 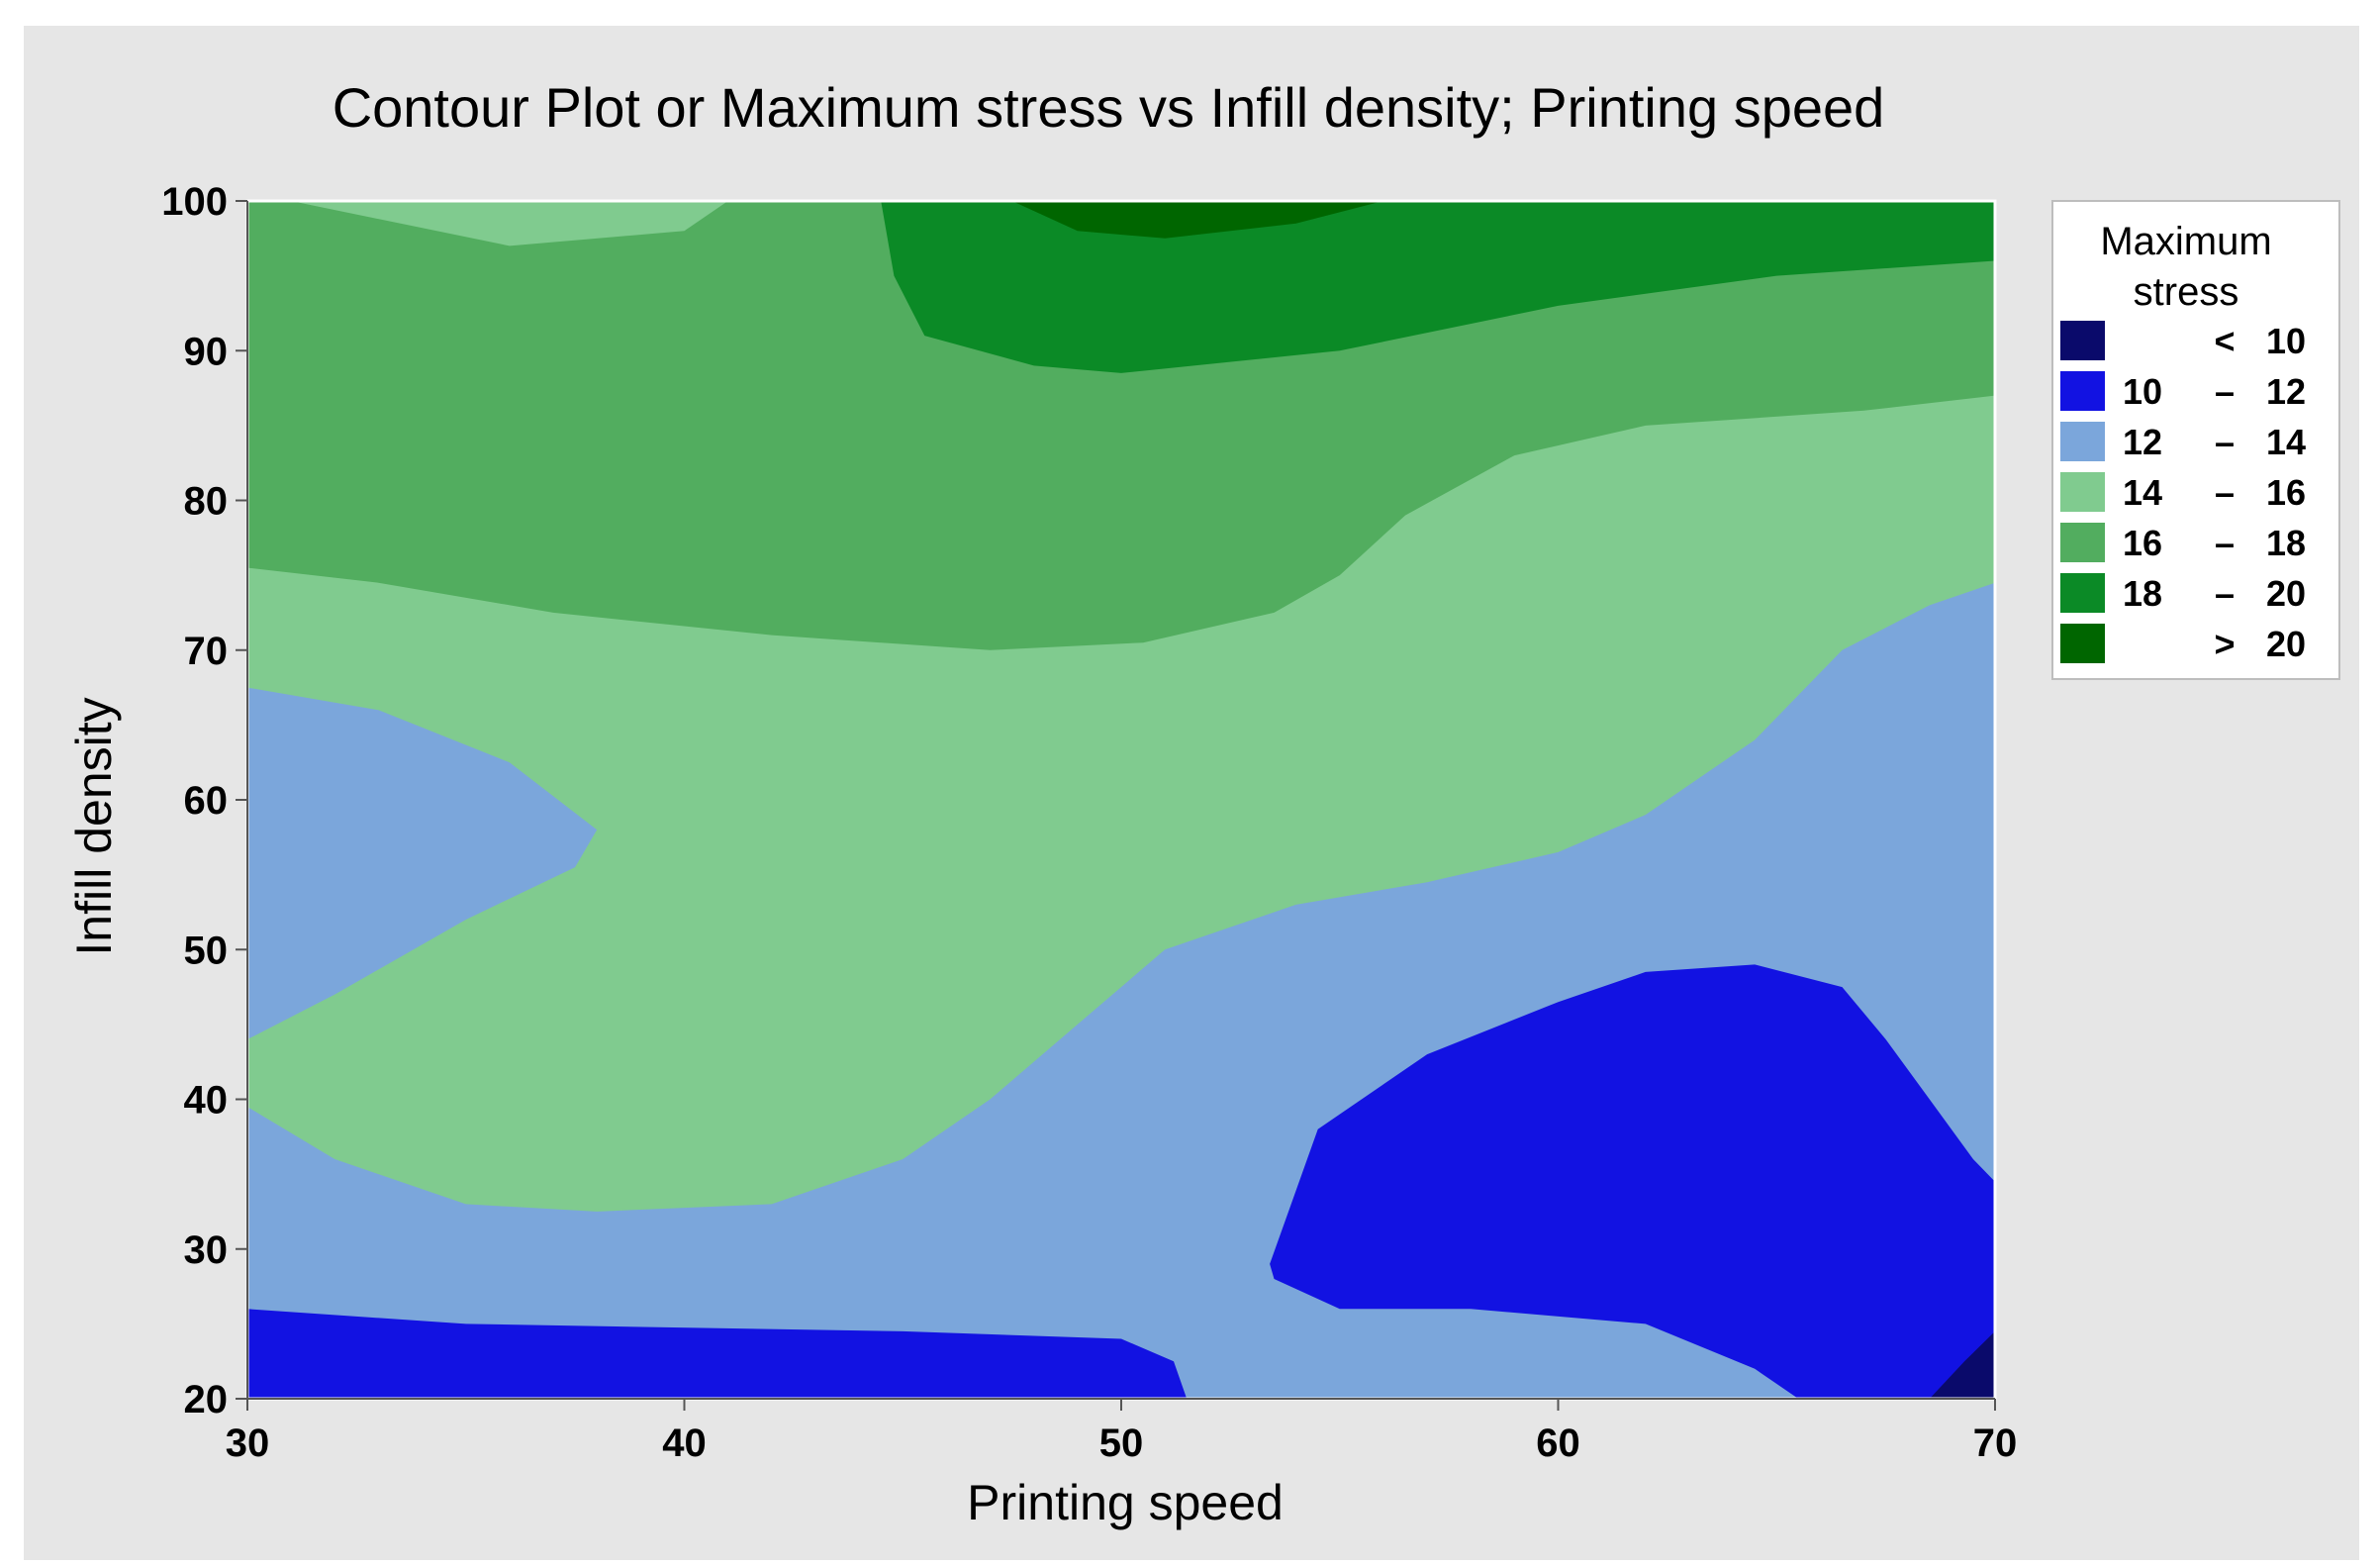 What do you see at coordinates (2142, 593) in the screenshot?
I see `legend-low-value: 18` at bounding box center [2142, 593].